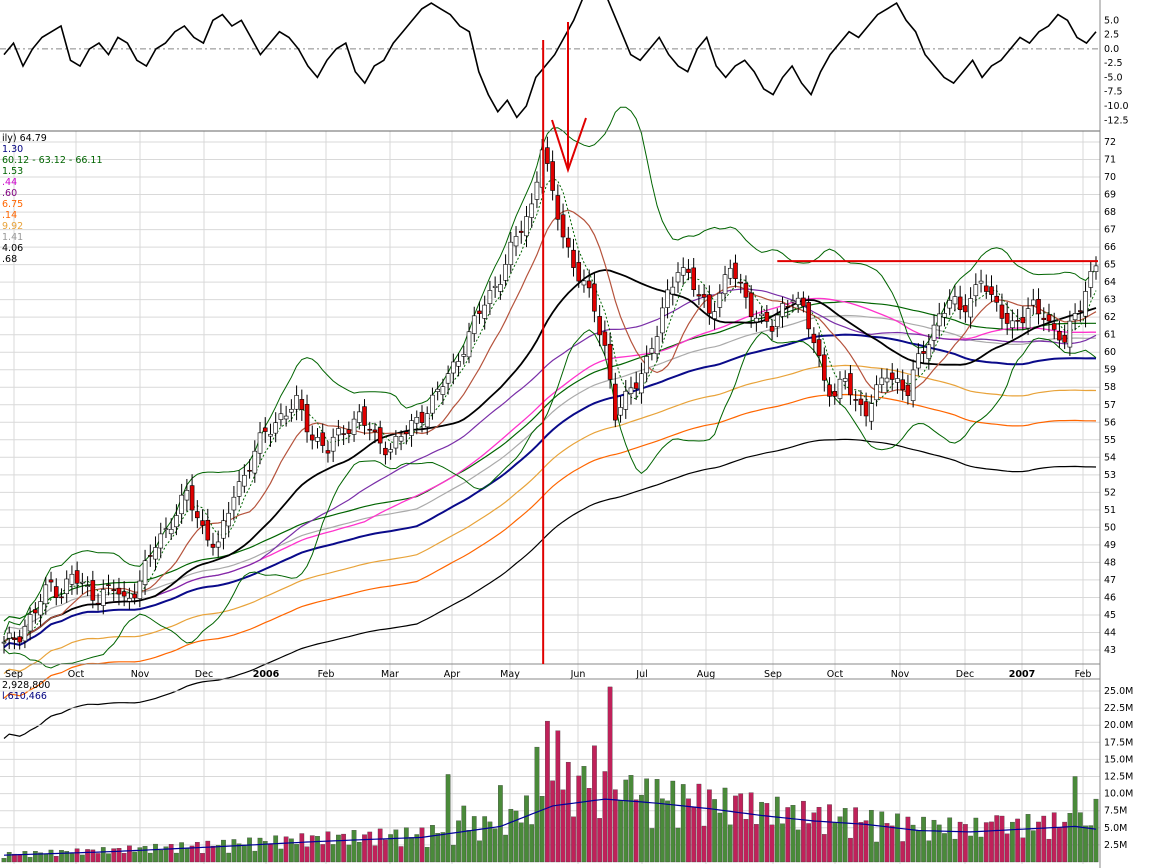 Image resolution: width=1157 pixels, height=868 pixels. What do you see at coordinates (1022, 674) in the screenshot?
I see `x-axis-month-label: 2007` at bounding box center [1022, 674].